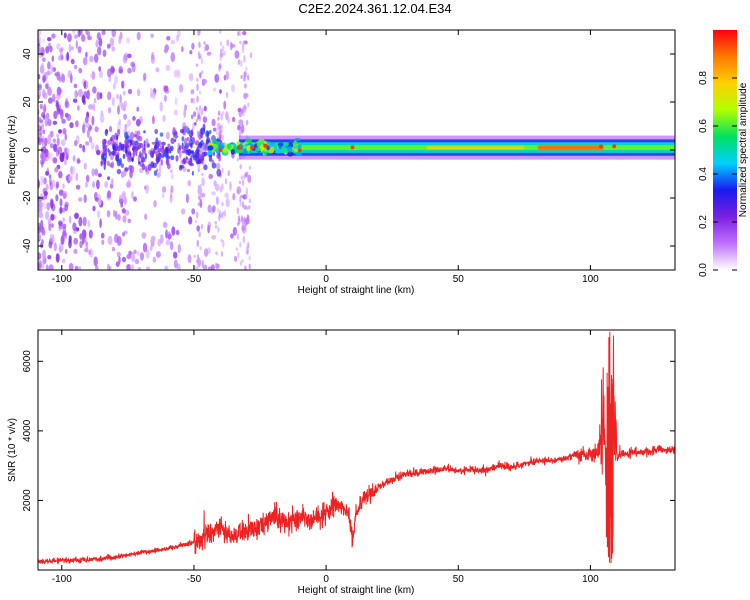 This screenshot has height=600, width=750. I want to click on y-tick-label: -20, so click(27, 197).